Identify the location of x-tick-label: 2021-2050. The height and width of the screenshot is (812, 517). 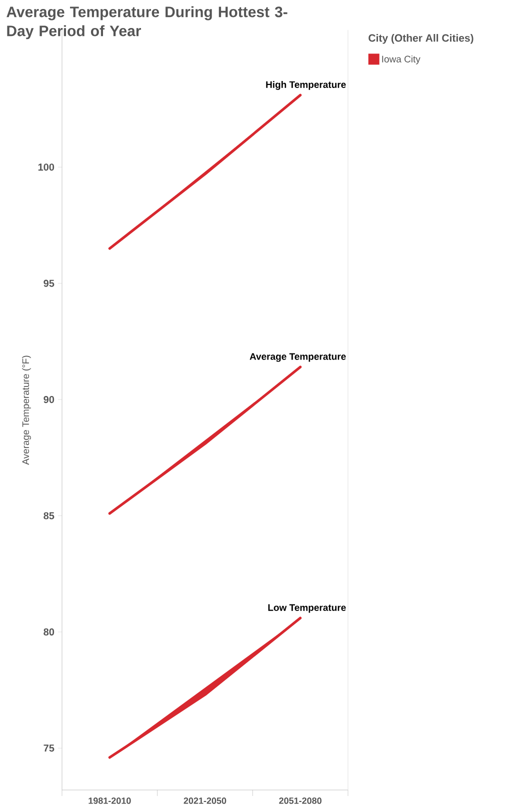
(205, 801).